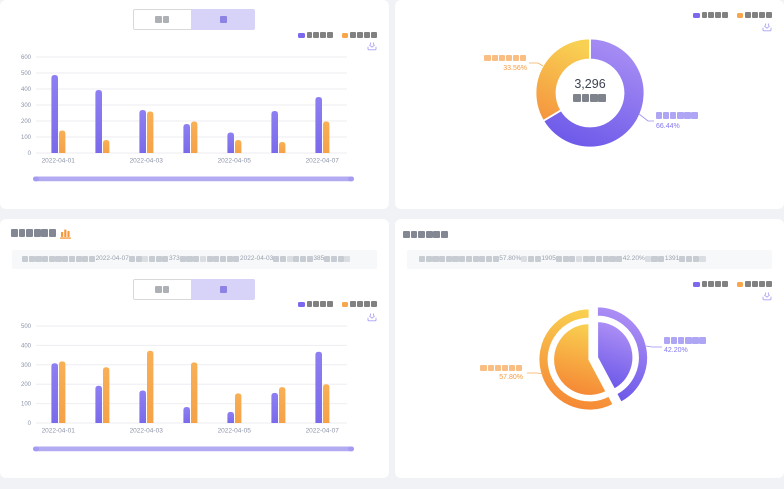 This screenshot has height=489, width=784. What do you see at coordinates (26, 58) in the screenshot?
I see `svg-text: 600` at bounding box center [26, 58].